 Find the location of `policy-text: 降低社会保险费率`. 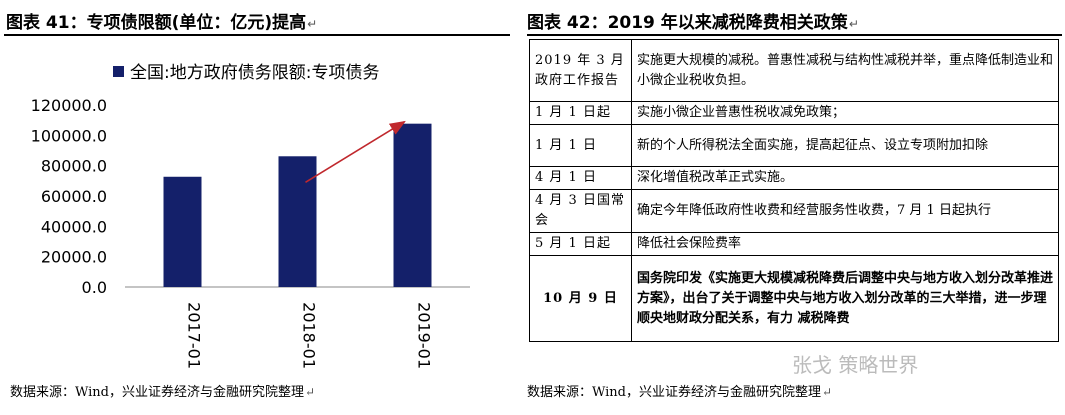

policy-text: 降低社会保险费率 is located at coordinates (845, 244).